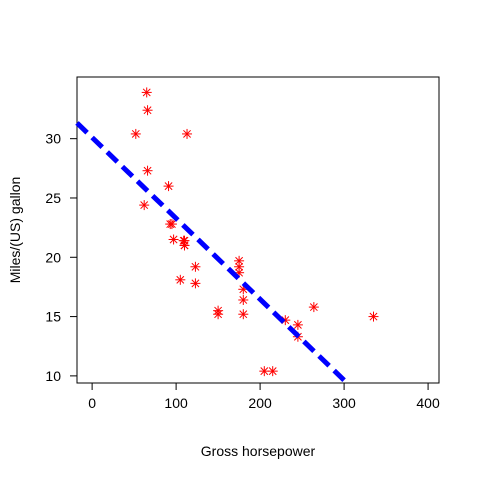 This screenshot has width=480, height=480. Describe the element at coordinates (260, 403) in the screenshot. I see `x-tick-label: 200` at that location.